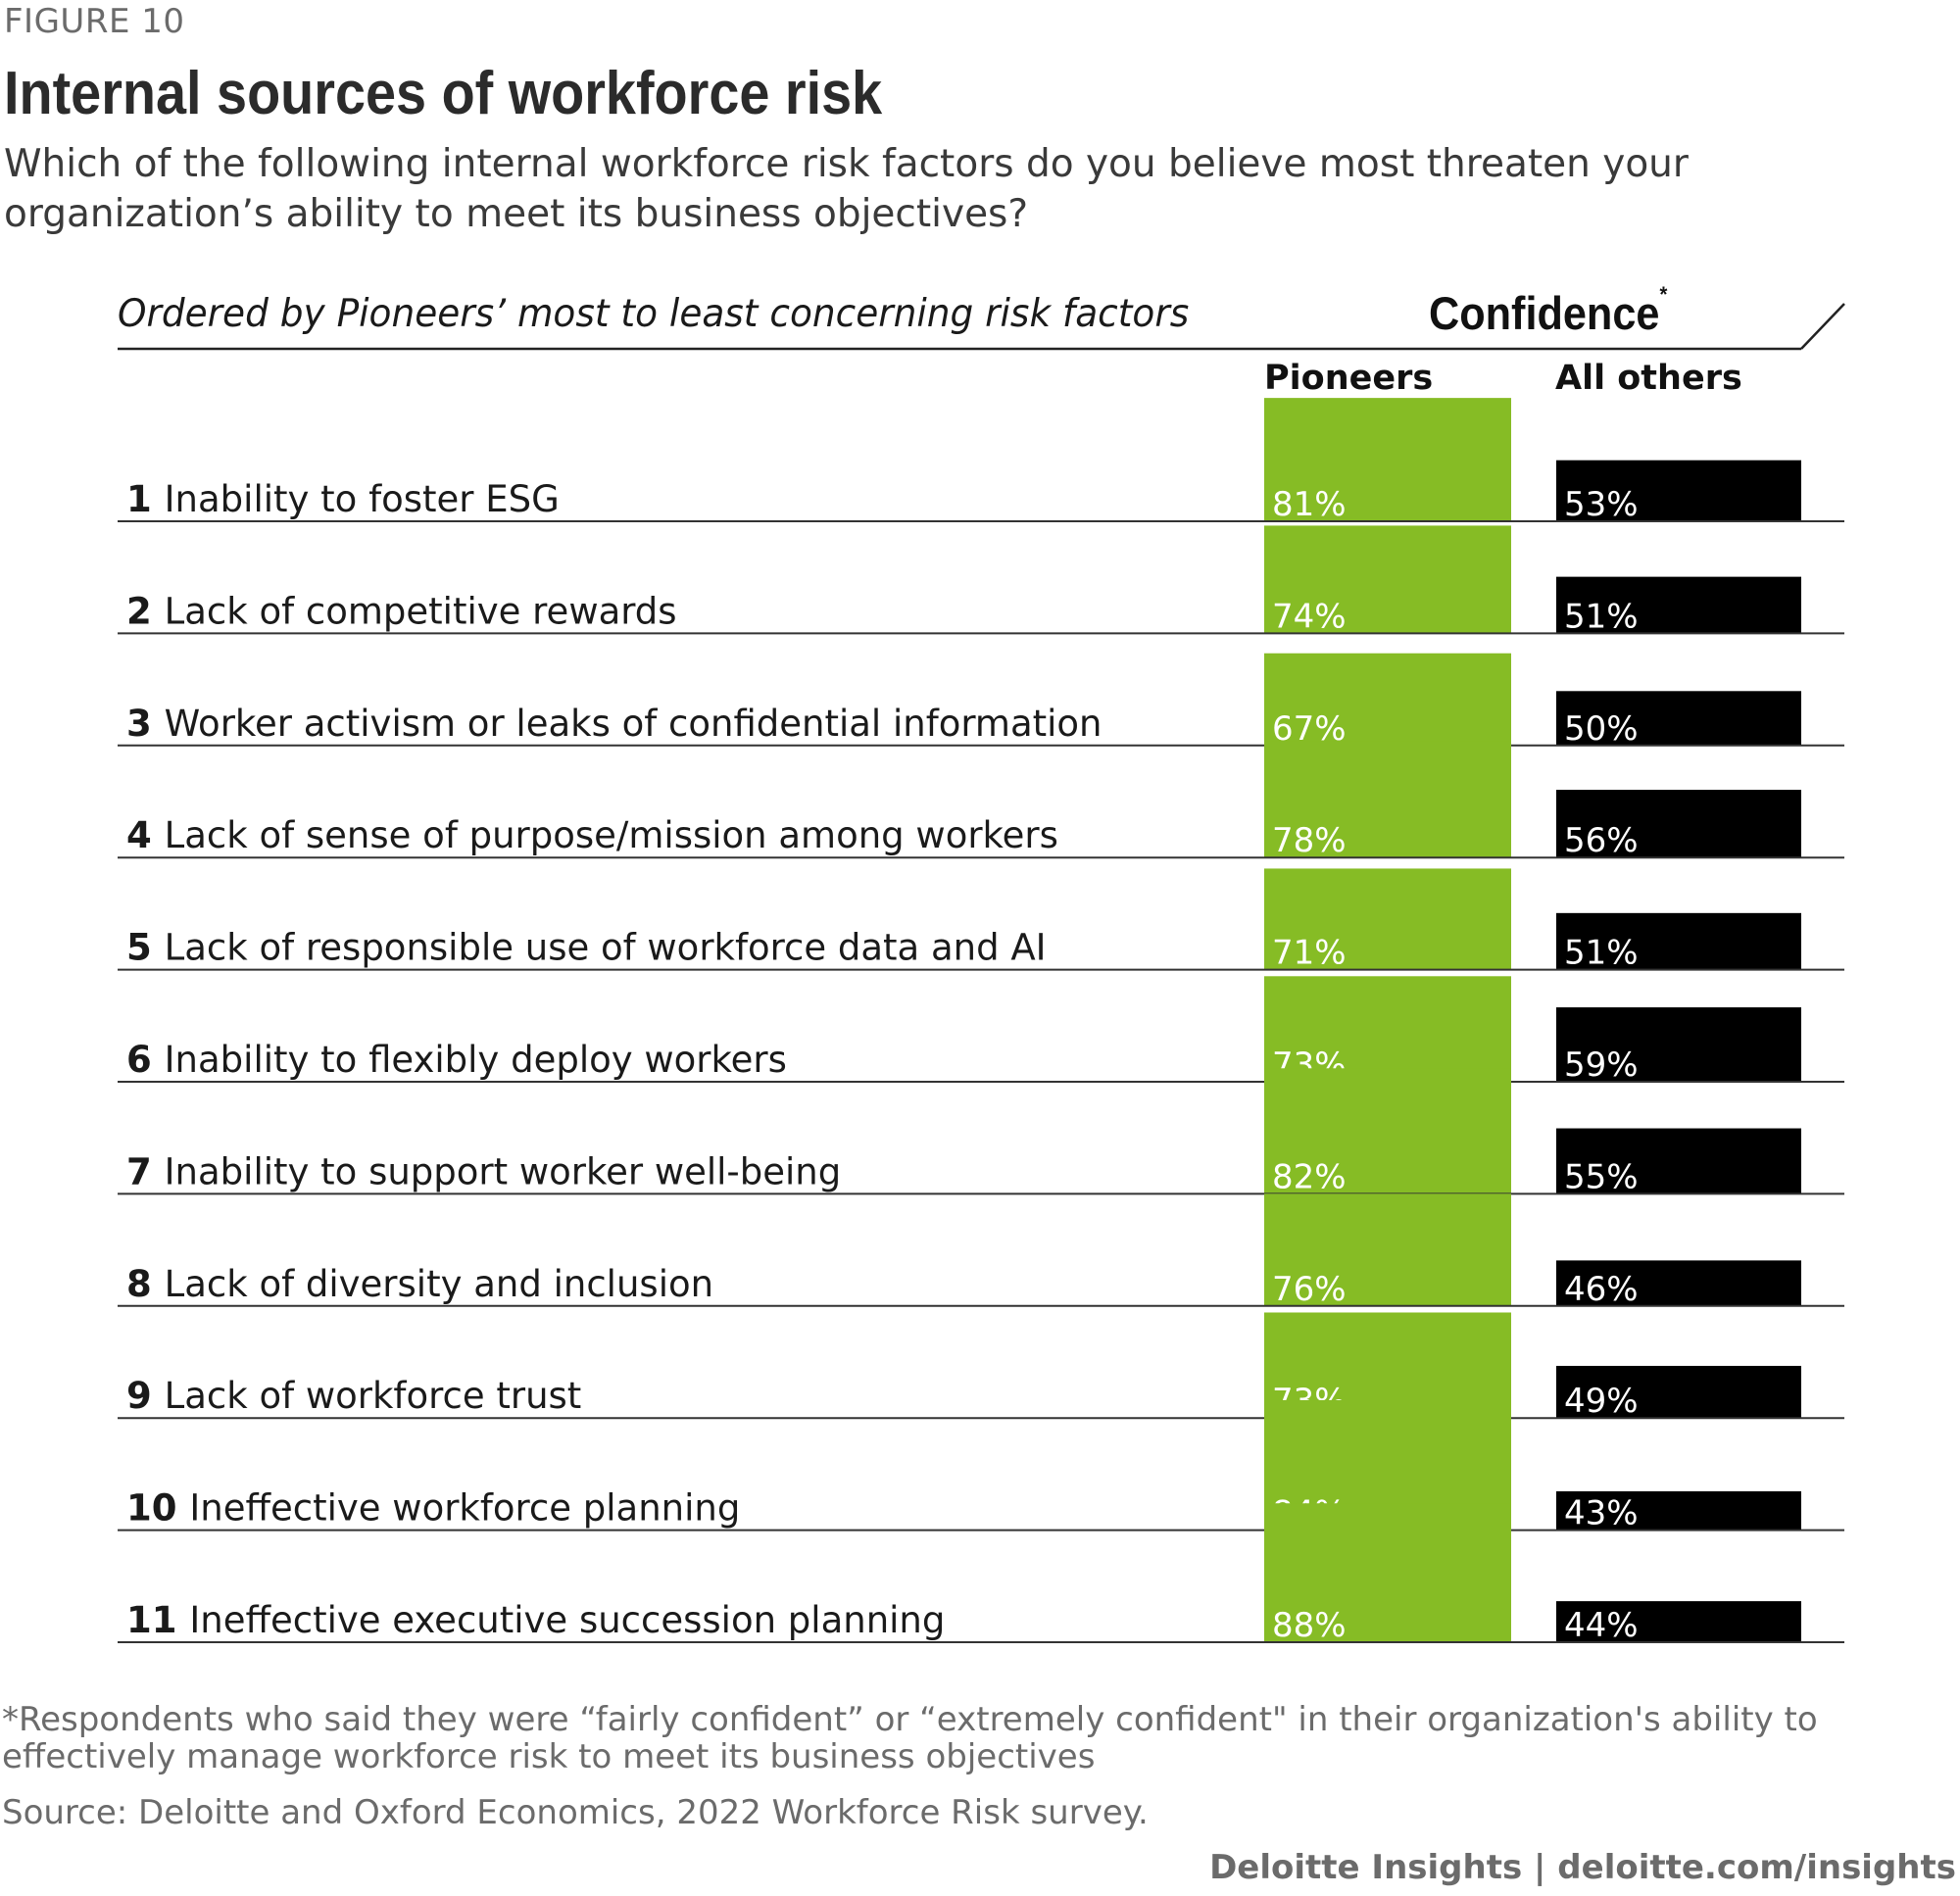 The width and height of the screenshot is (1960, 1896). I want to click on category-label: 7 Inability to support worker well-being, so click(483, 1171).